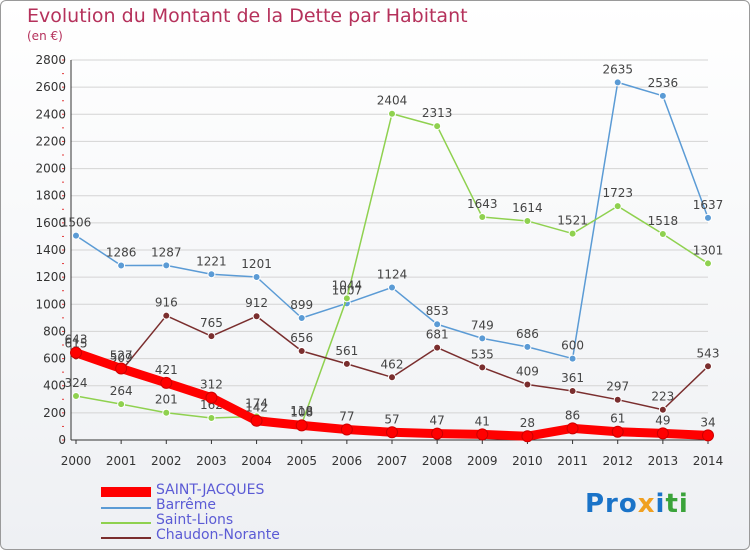 This screenshot has height=550, width=750. What do you see at coordinates (437, 113) in the screenshot?
I see `data-label-saint-lions-2008: 2313` at bounding box center [437, 113].